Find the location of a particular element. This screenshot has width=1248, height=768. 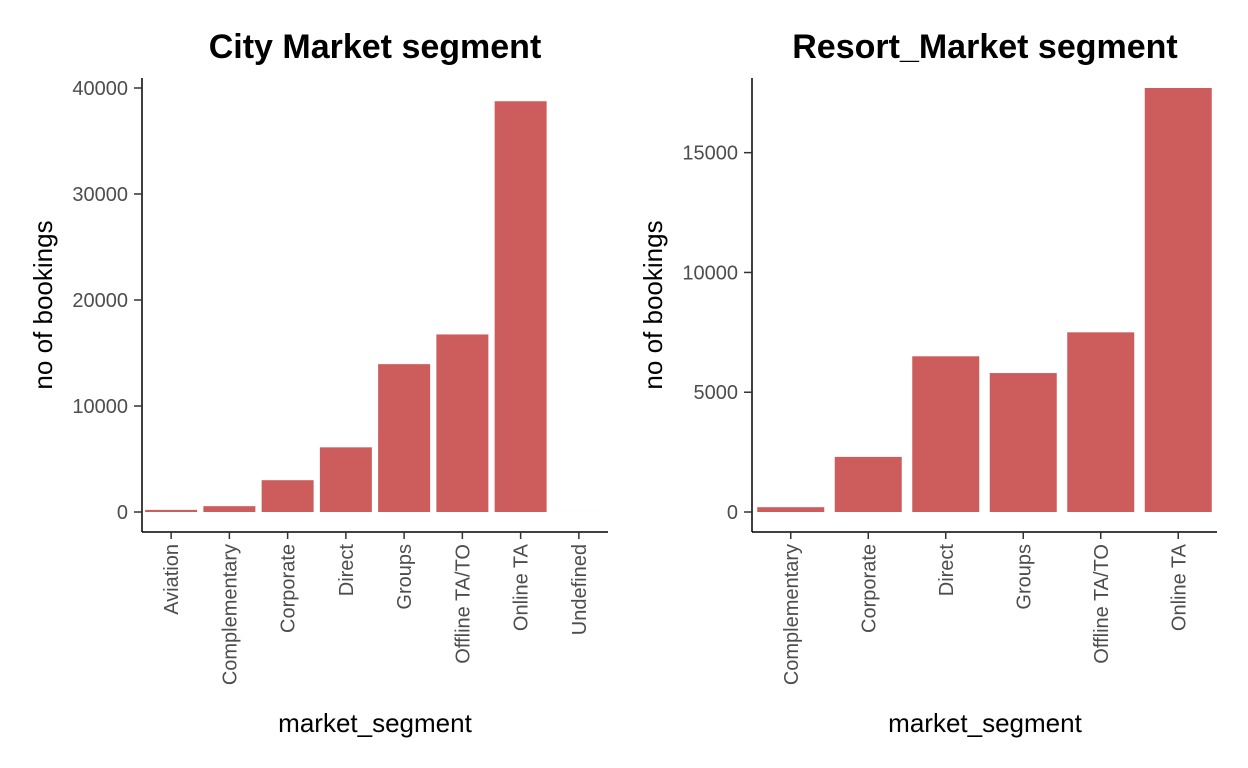

chart-title: Resort_Market segment is located at coordinates (984, 47).